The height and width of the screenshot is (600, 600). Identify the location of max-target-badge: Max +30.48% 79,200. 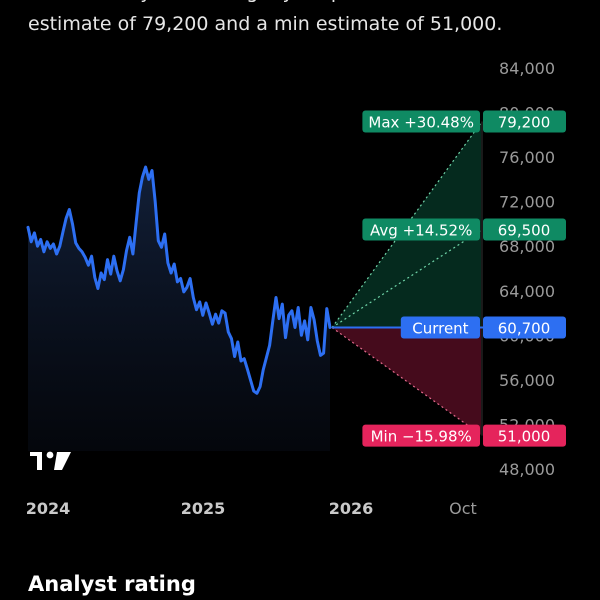
(464, 121).